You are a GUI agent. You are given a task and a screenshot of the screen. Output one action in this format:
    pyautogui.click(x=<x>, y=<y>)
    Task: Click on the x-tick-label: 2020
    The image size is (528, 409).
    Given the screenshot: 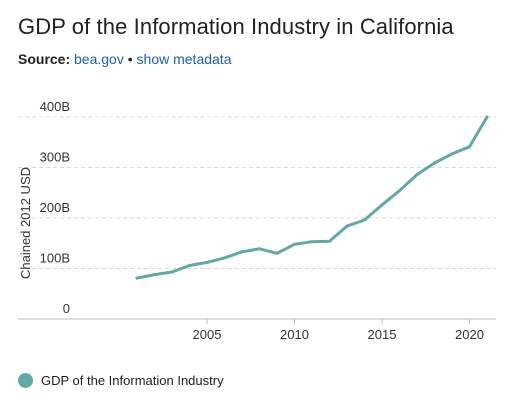 What is the action you would take?
    pyautogui.click(x=469, y=334)
    